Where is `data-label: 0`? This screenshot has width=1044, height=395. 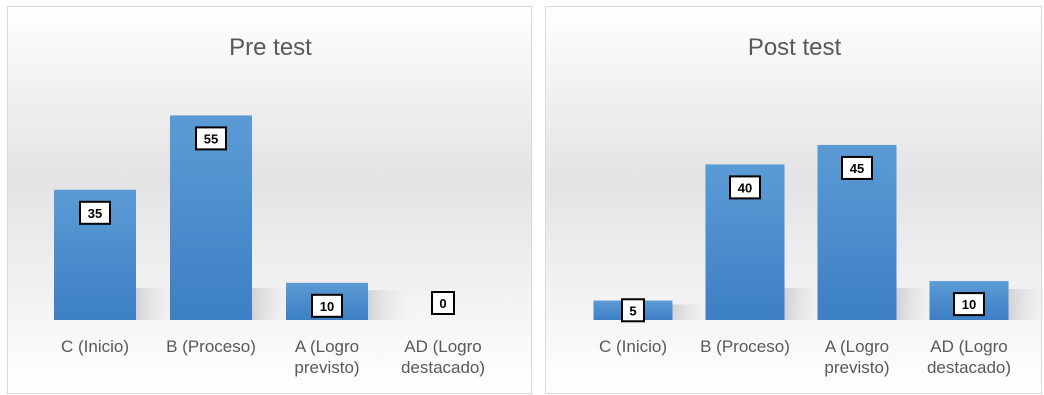 data-label: 0 is located at coordinates (442, 303).